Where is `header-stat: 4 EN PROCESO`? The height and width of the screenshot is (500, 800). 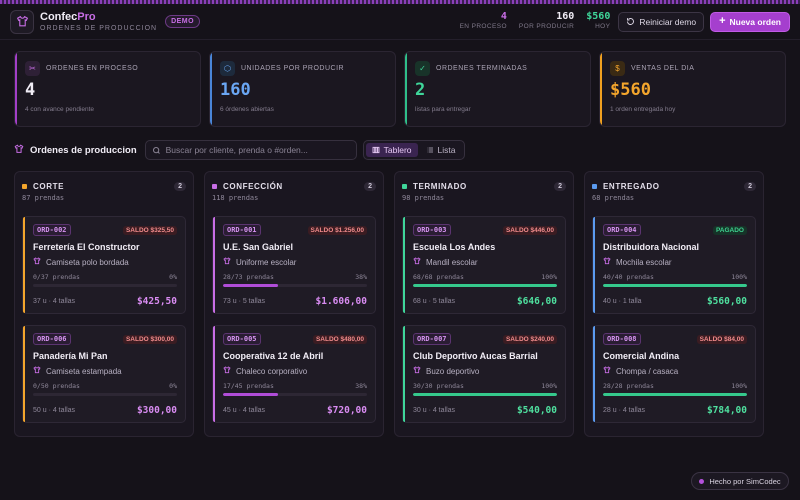 header-stat: 4 EN PROCESO is located at coordinates (483, 21).